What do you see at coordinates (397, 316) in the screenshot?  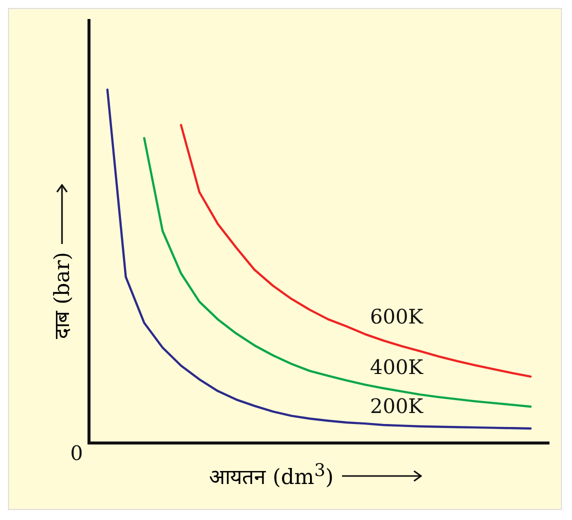 I see `series-label: 600K` at bounding box center [397, 316].